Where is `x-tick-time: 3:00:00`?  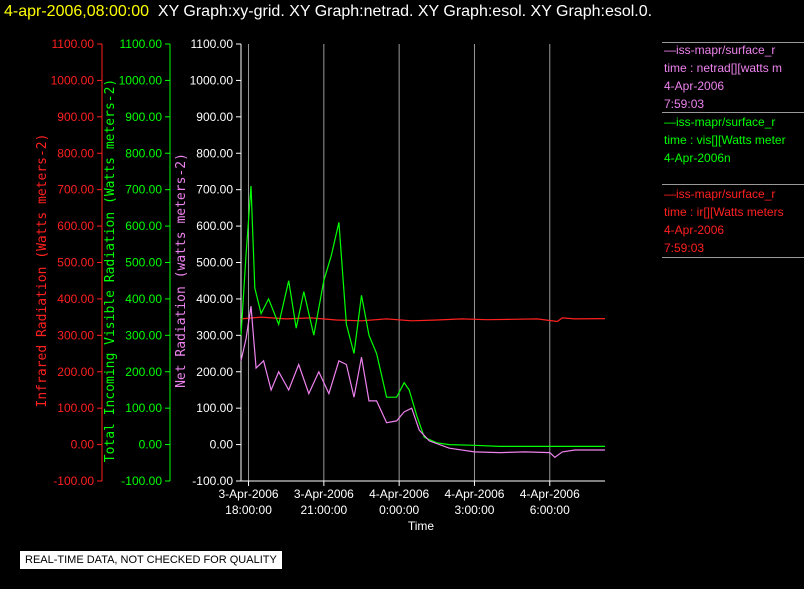 x-tick-time: 3:00:00 is located at coordinates (474, 510).